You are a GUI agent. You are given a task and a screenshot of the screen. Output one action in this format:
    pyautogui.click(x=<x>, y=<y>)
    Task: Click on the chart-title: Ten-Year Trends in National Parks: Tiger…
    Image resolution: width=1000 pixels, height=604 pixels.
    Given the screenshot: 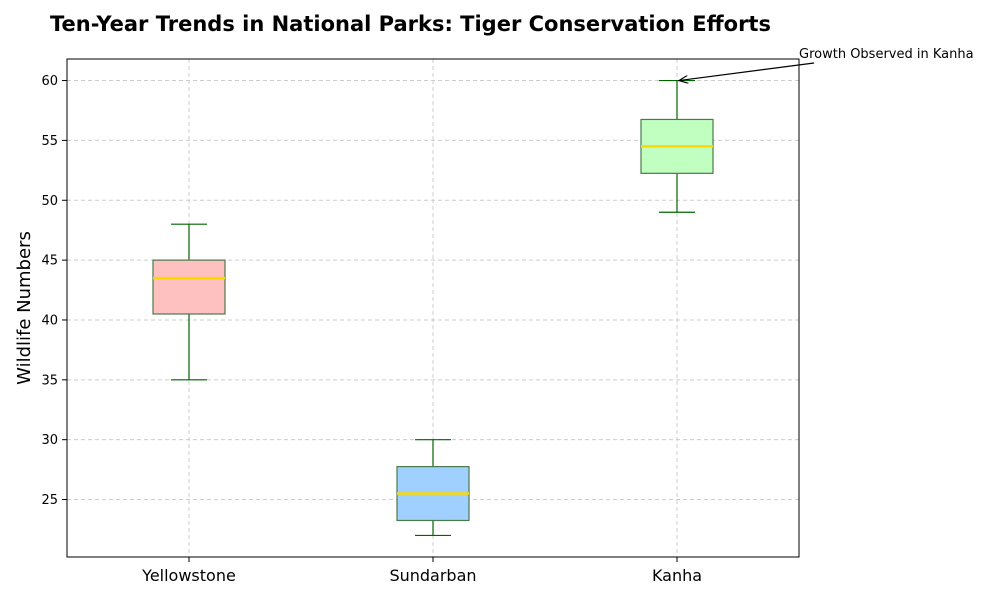 What is the action you would take?
    pyautogui.click(x=410, y=24)
    